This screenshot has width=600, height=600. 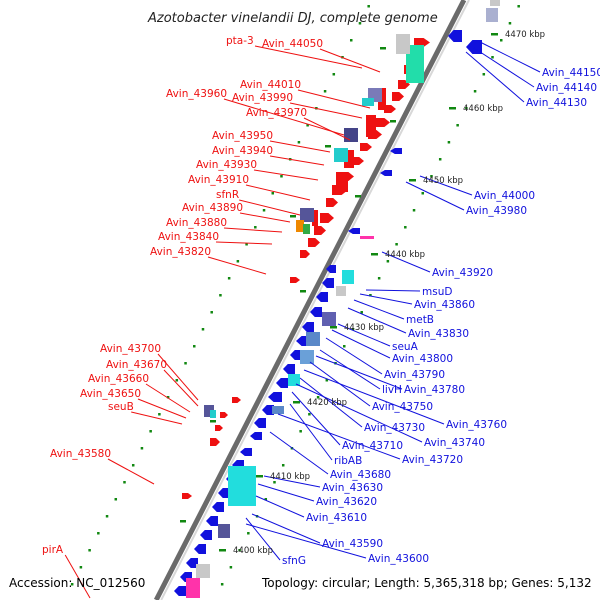 What do you see at coordinates (218, 180) in the screenshot?
I see `forward-gene-label: Avin_43910` at bounding box center [218, 180].